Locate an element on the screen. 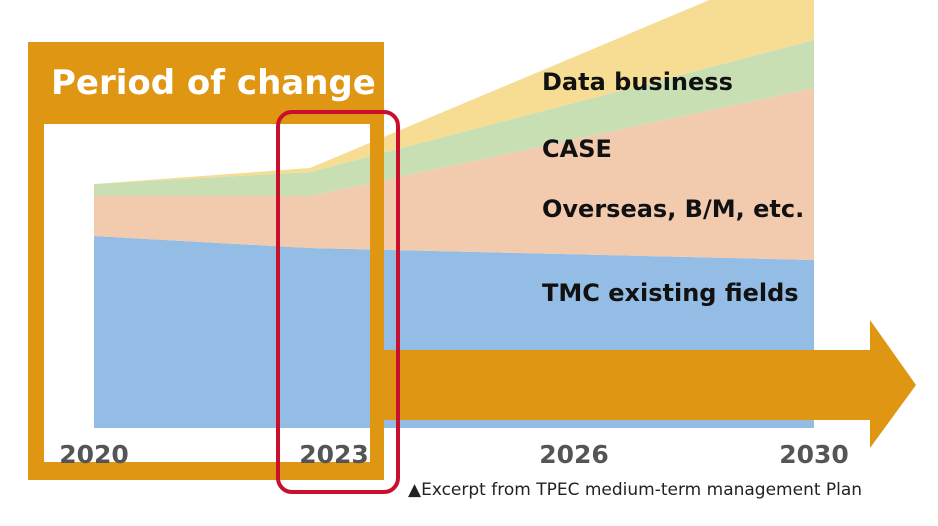 The height and width of the screenshot is (526, 938). tick-label-2020: 2020 is located at coordinates (94, 454).